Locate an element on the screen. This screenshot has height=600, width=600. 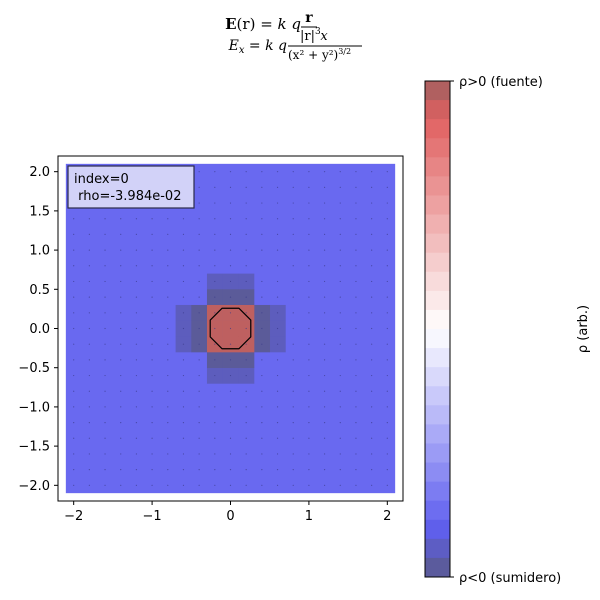
info-index: index=0 is located at coordinates (101, 179).